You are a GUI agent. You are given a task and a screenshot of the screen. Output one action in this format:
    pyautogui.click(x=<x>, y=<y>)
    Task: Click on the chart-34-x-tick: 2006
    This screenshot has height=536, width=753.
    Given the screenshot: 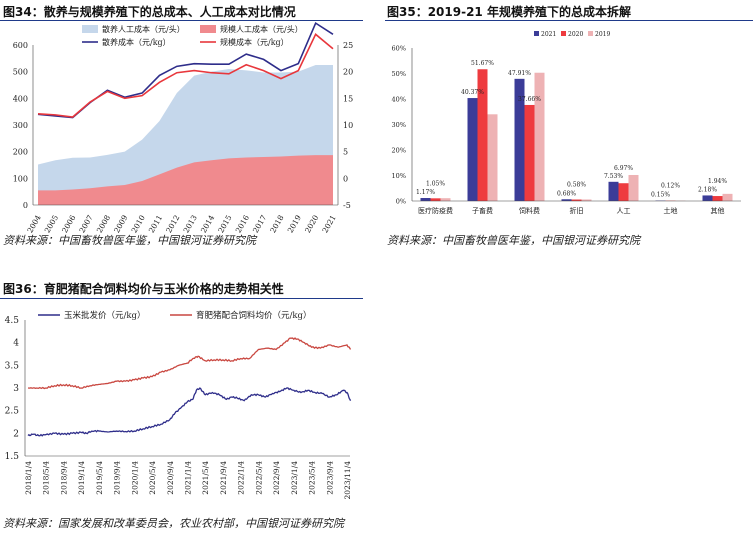 What is the action you would take?
    pyautogui.click(x=68, y=223)
    